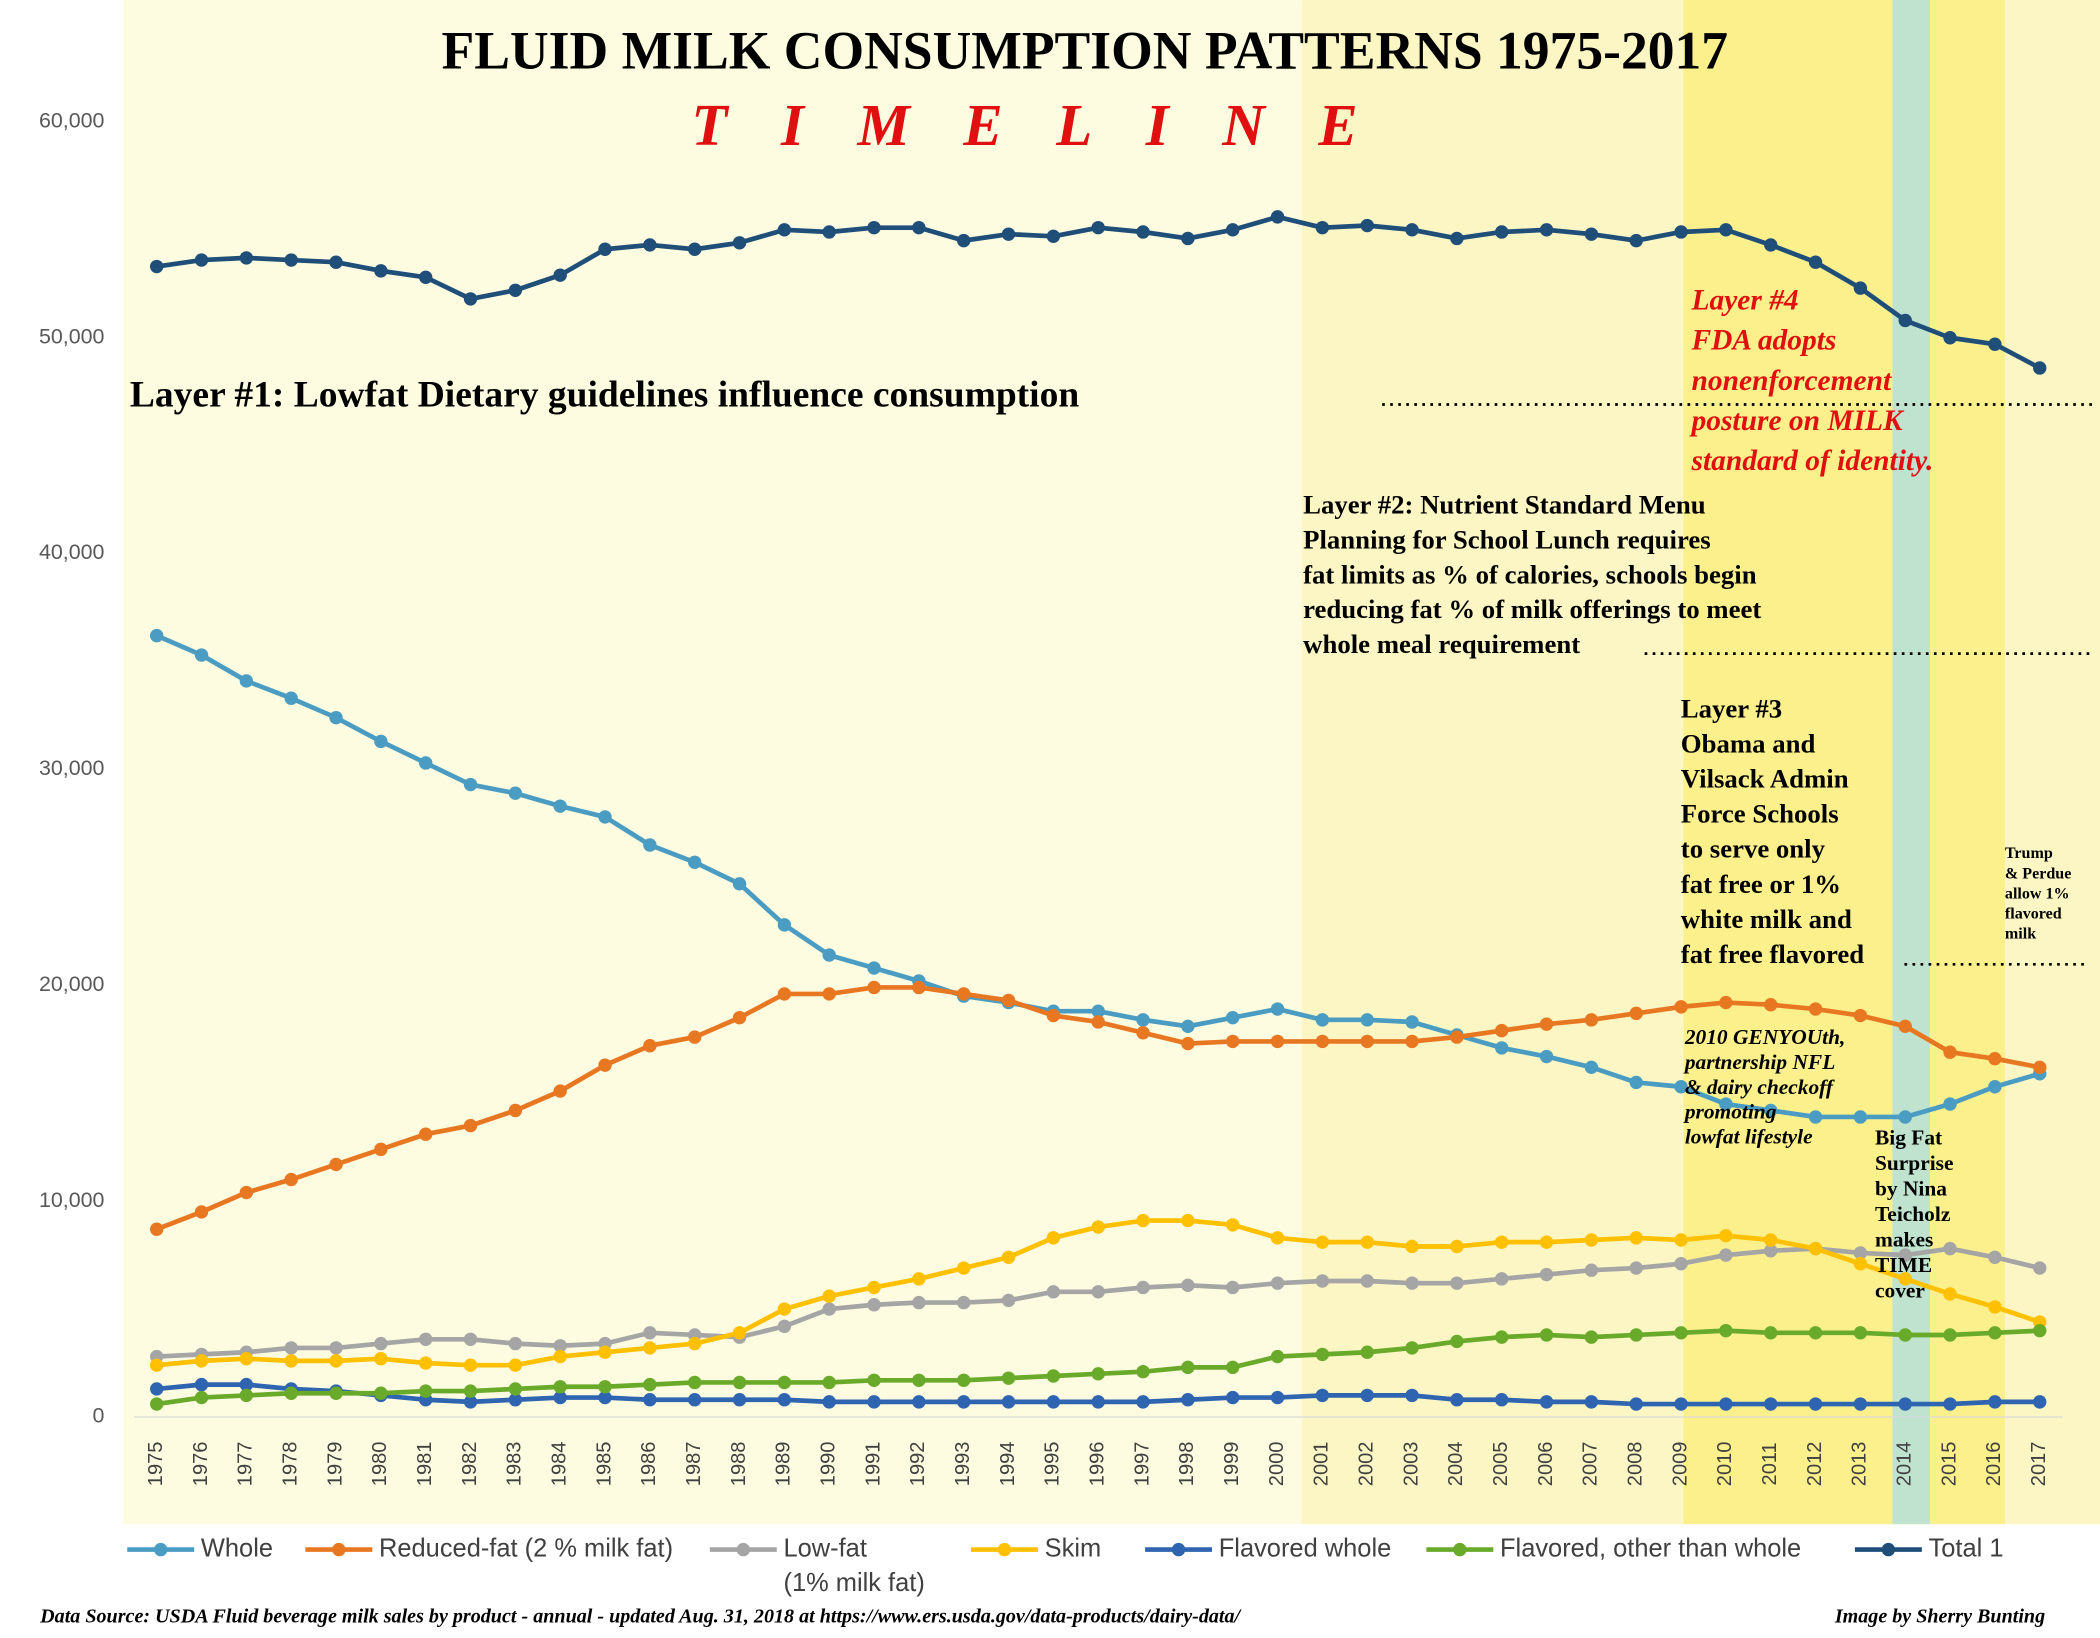  Describe the element at coordinates (470, 1464) in the screenshot. I see `x-tick-label: 1982` at that location.